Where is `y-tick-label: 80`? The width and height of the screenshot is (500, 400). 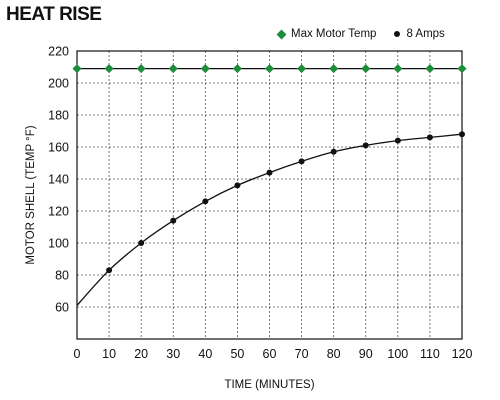
y-tick-label: 80 is located at coordinates (62, 276).